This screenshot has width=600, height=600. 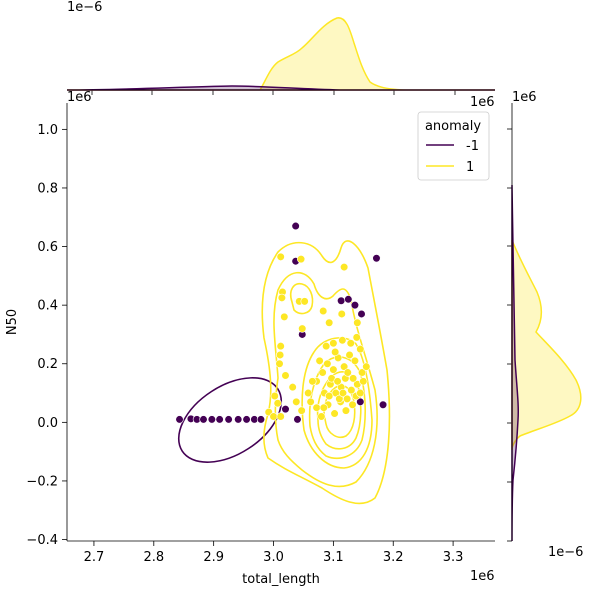 I want to click on x-tick-label: 3.0, so click(x=273, y=557).